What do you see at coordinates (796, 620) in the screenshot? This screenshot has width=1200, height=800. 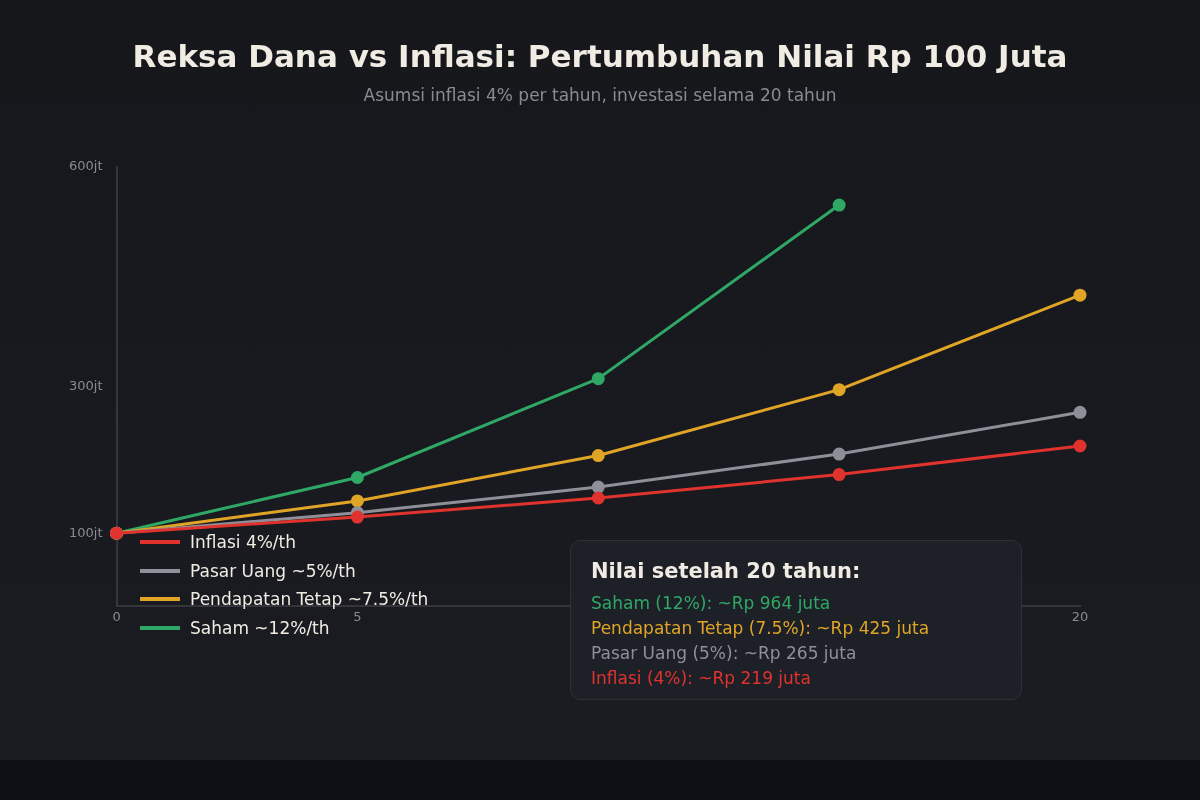 I see `note-panel: Nilai setelah 20 tahun: Saham (12%): ~Rp 964 juta Pendapatan Tetap (7.5%): ~Rp 425 juta Pasar Uang (5%): ~Rp 265 juta Inflasi (4%): ~Rp 219 juta` at bounding box center [796, 620].